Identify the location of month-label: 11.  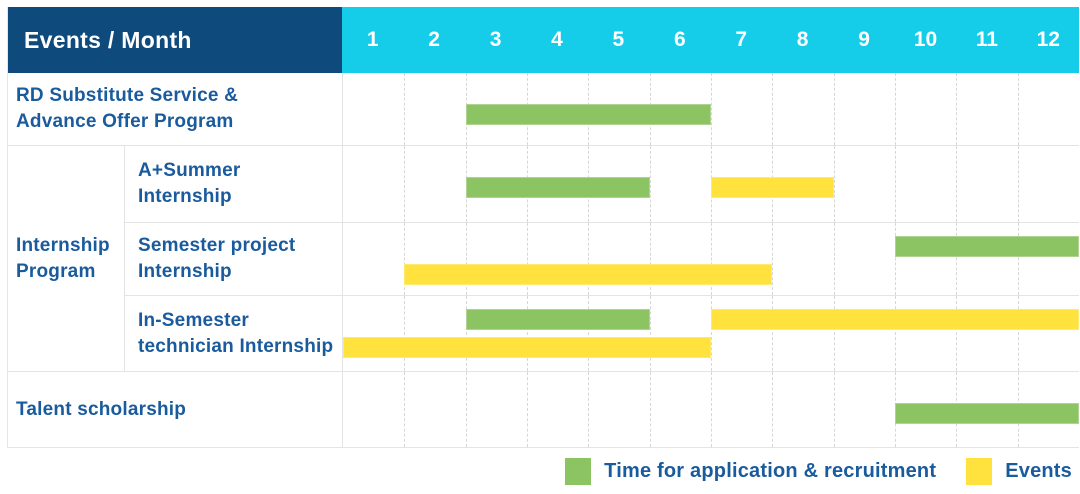
(986, 39).